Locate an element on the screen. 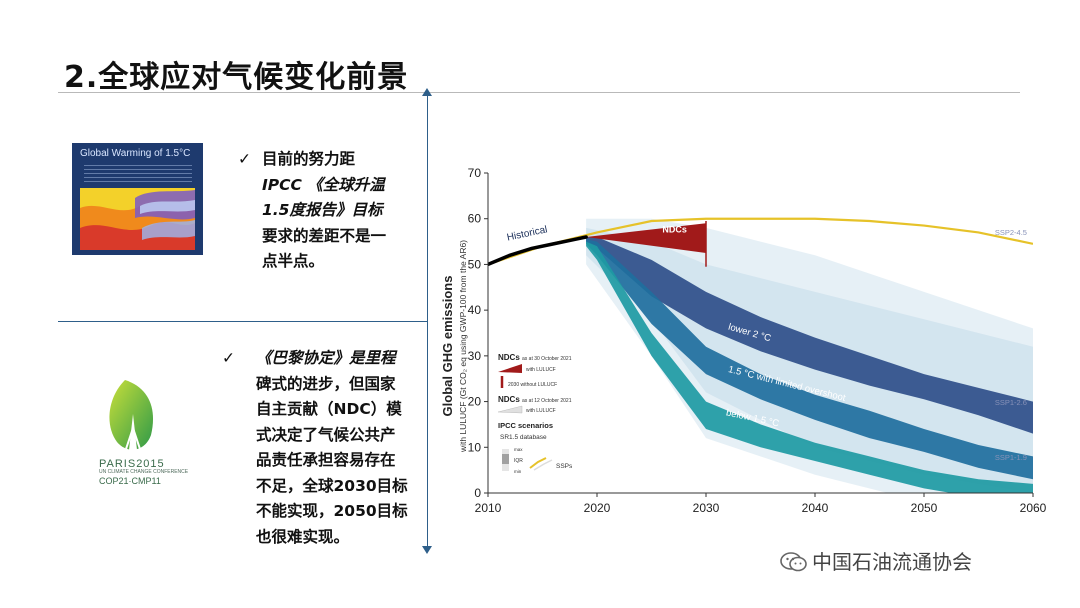  legend-ssp-shade-icon is located at coordinates (543, 465).